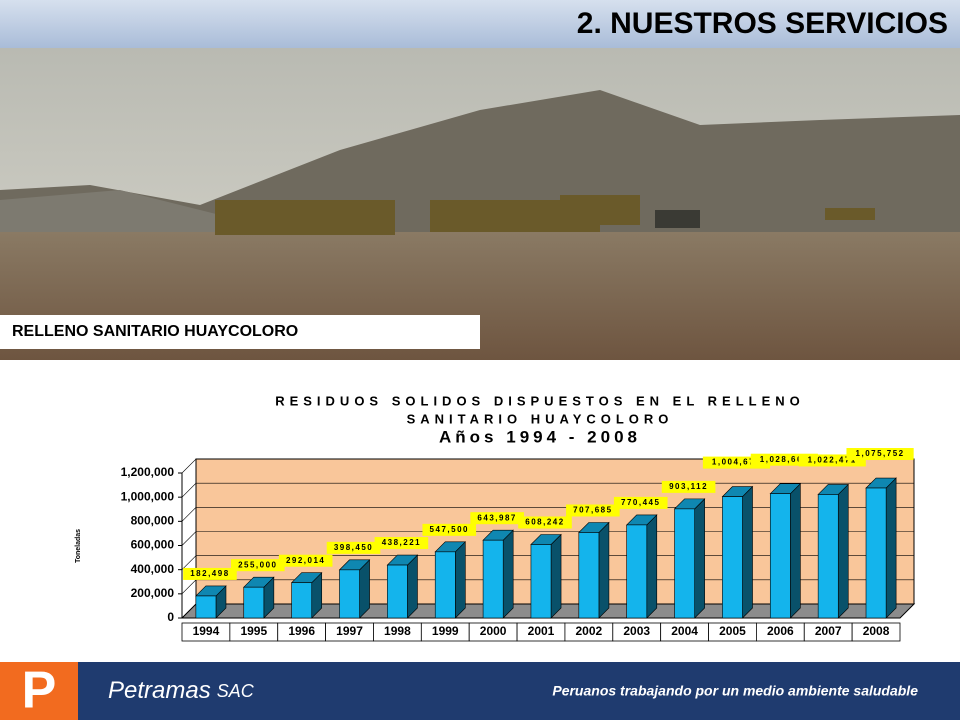 This screenshot has height=720, width=960. I want to click on value-label: 547,500, so click(449, 529).